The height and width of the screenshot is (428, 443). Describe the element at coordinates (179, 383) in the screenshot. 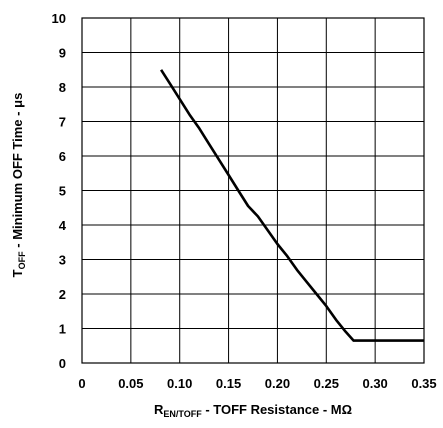

I see `x-tick-label: 0.10` at that location.